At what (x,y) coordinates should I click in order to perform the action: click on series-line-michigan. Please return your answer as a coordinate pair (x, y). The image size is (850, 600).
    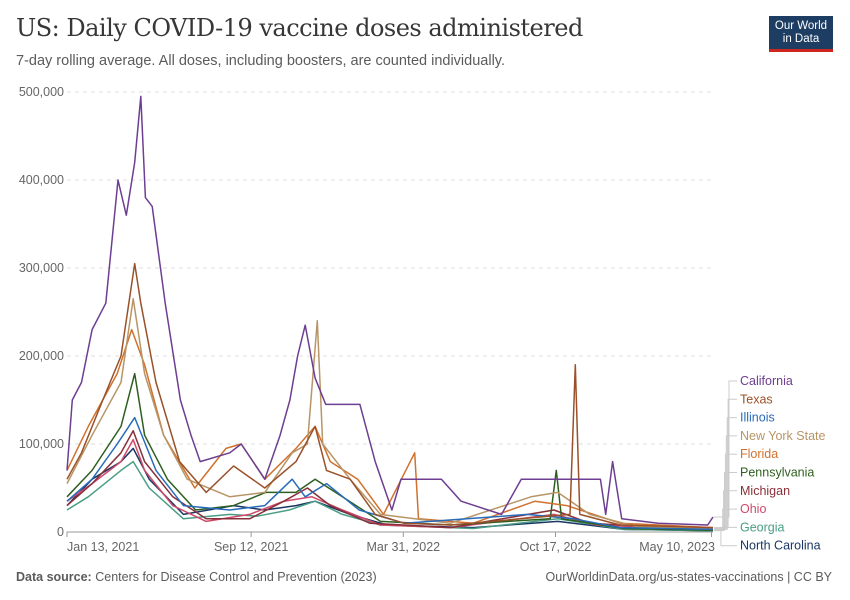
    Looking at the image, I should click on (390, 480).